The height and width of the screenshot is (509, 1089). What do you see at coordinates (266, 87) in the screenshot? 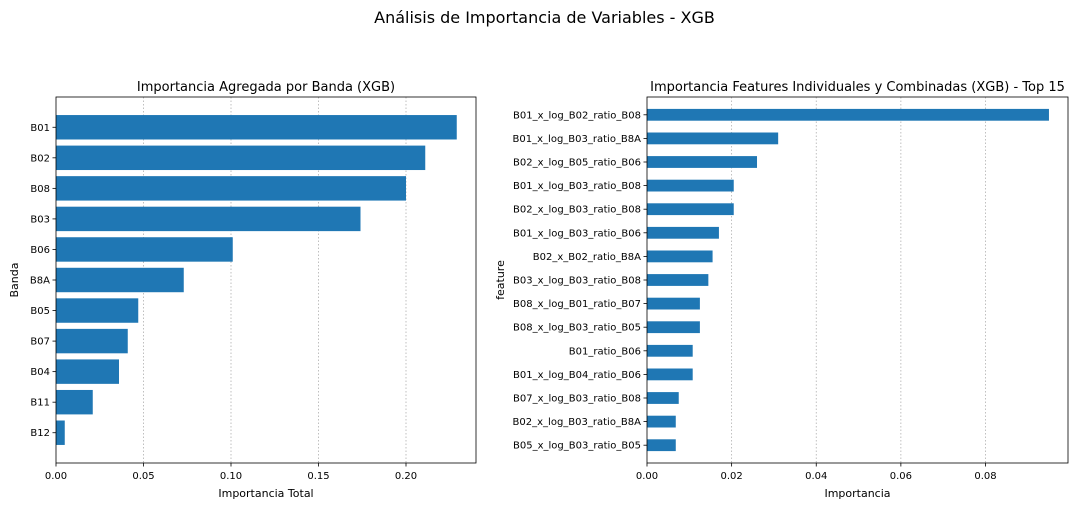
I see `band-chart-title: Importancia Agregada por Banda (XGB)` at bounding box center [266, 87].